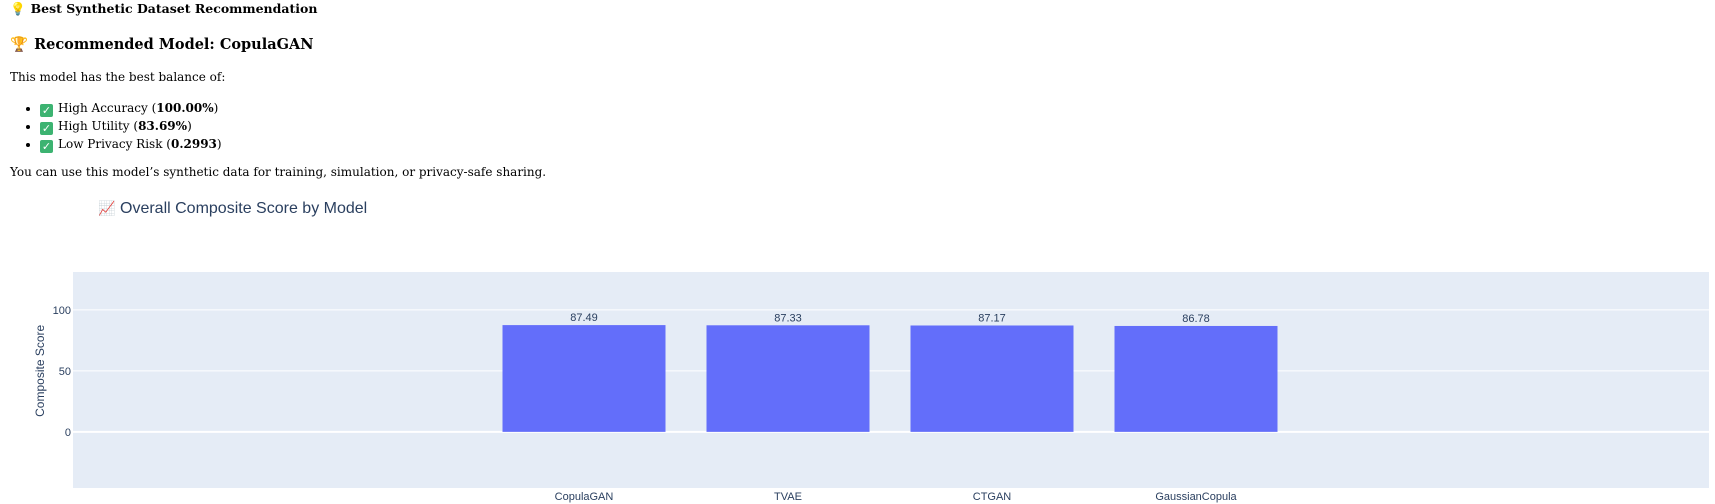  I want to click on bar-value-label: 87.33, so click(788, 318).